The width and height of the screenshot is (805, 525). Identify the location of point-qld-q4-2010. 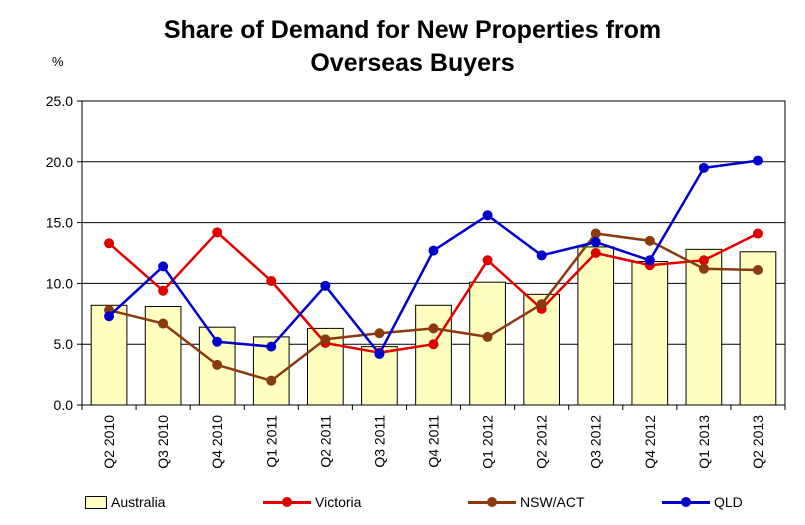
(217, 341).